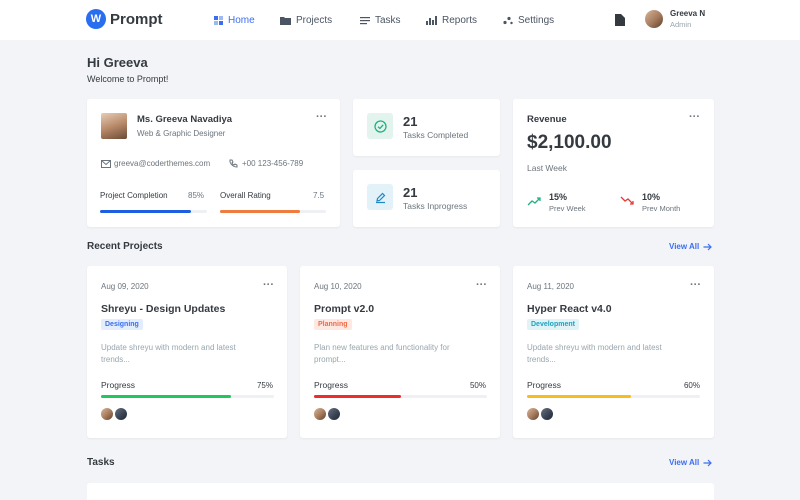 The image size is (800, 500). What do you see at coordinates (436, 135) in the screenshot?
I see `tasks-completed-label: Tasks Completed` at bounding box center [436, 135].